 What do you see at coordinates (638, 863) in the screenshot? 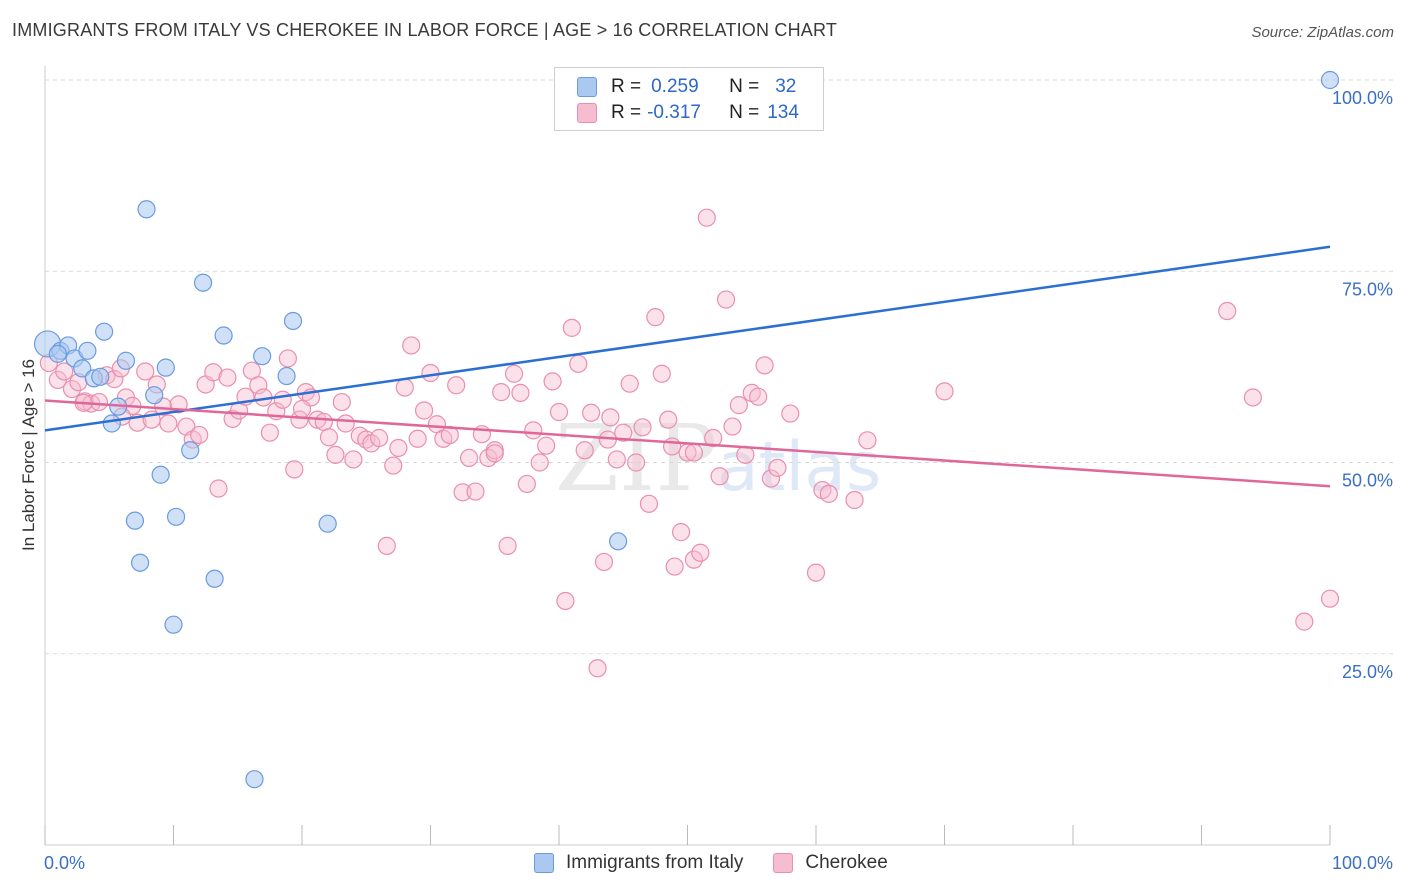
I see `legend-item-italy: Immigrants from Italy` at bounding box center [638, 863].